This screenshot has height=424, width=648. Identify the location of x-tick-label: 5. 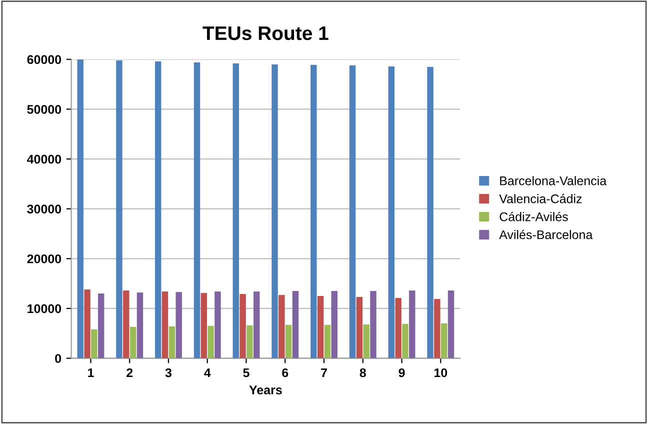
(246, 373).